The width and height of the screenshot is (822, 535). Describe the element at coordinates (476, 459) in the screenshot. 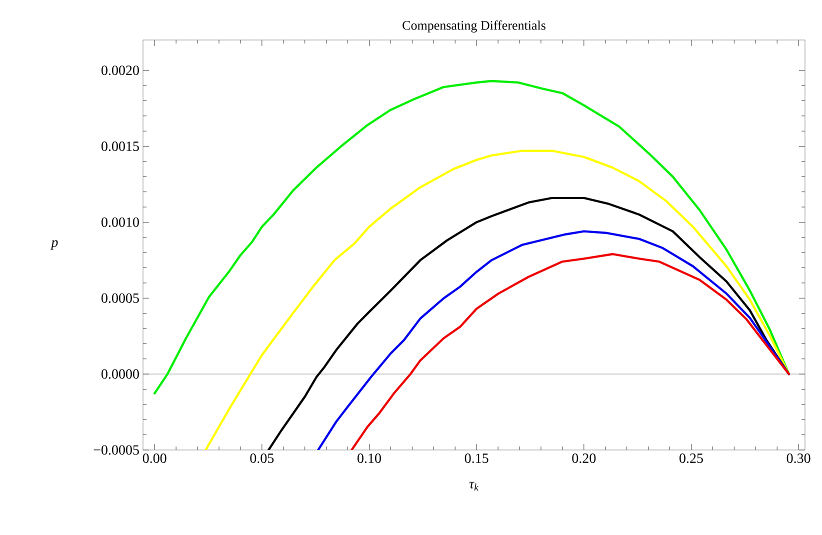

I see `x-tick-label: 0.15` at that location.